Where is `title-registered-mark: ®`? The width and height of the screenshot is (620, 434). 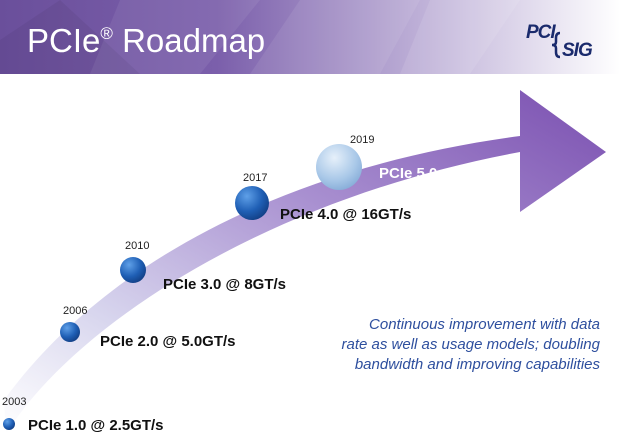 title-registered-mark: ® is located at coordinates (106, 33).